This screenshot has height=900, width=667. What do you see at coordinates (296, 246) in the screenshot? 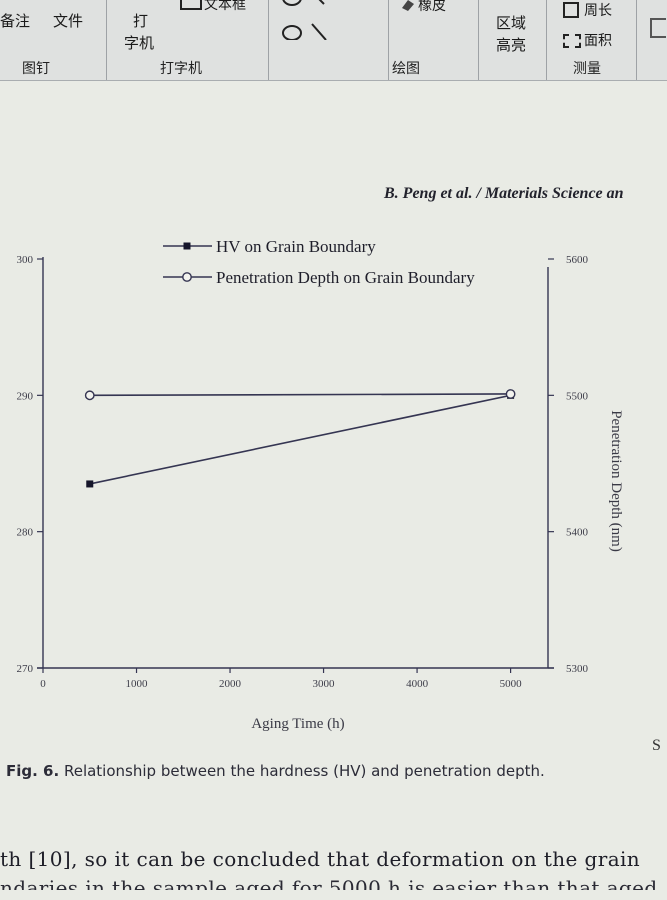
I see `legend-label: HV on Grain Boundary` at bounding box center [296, 246].